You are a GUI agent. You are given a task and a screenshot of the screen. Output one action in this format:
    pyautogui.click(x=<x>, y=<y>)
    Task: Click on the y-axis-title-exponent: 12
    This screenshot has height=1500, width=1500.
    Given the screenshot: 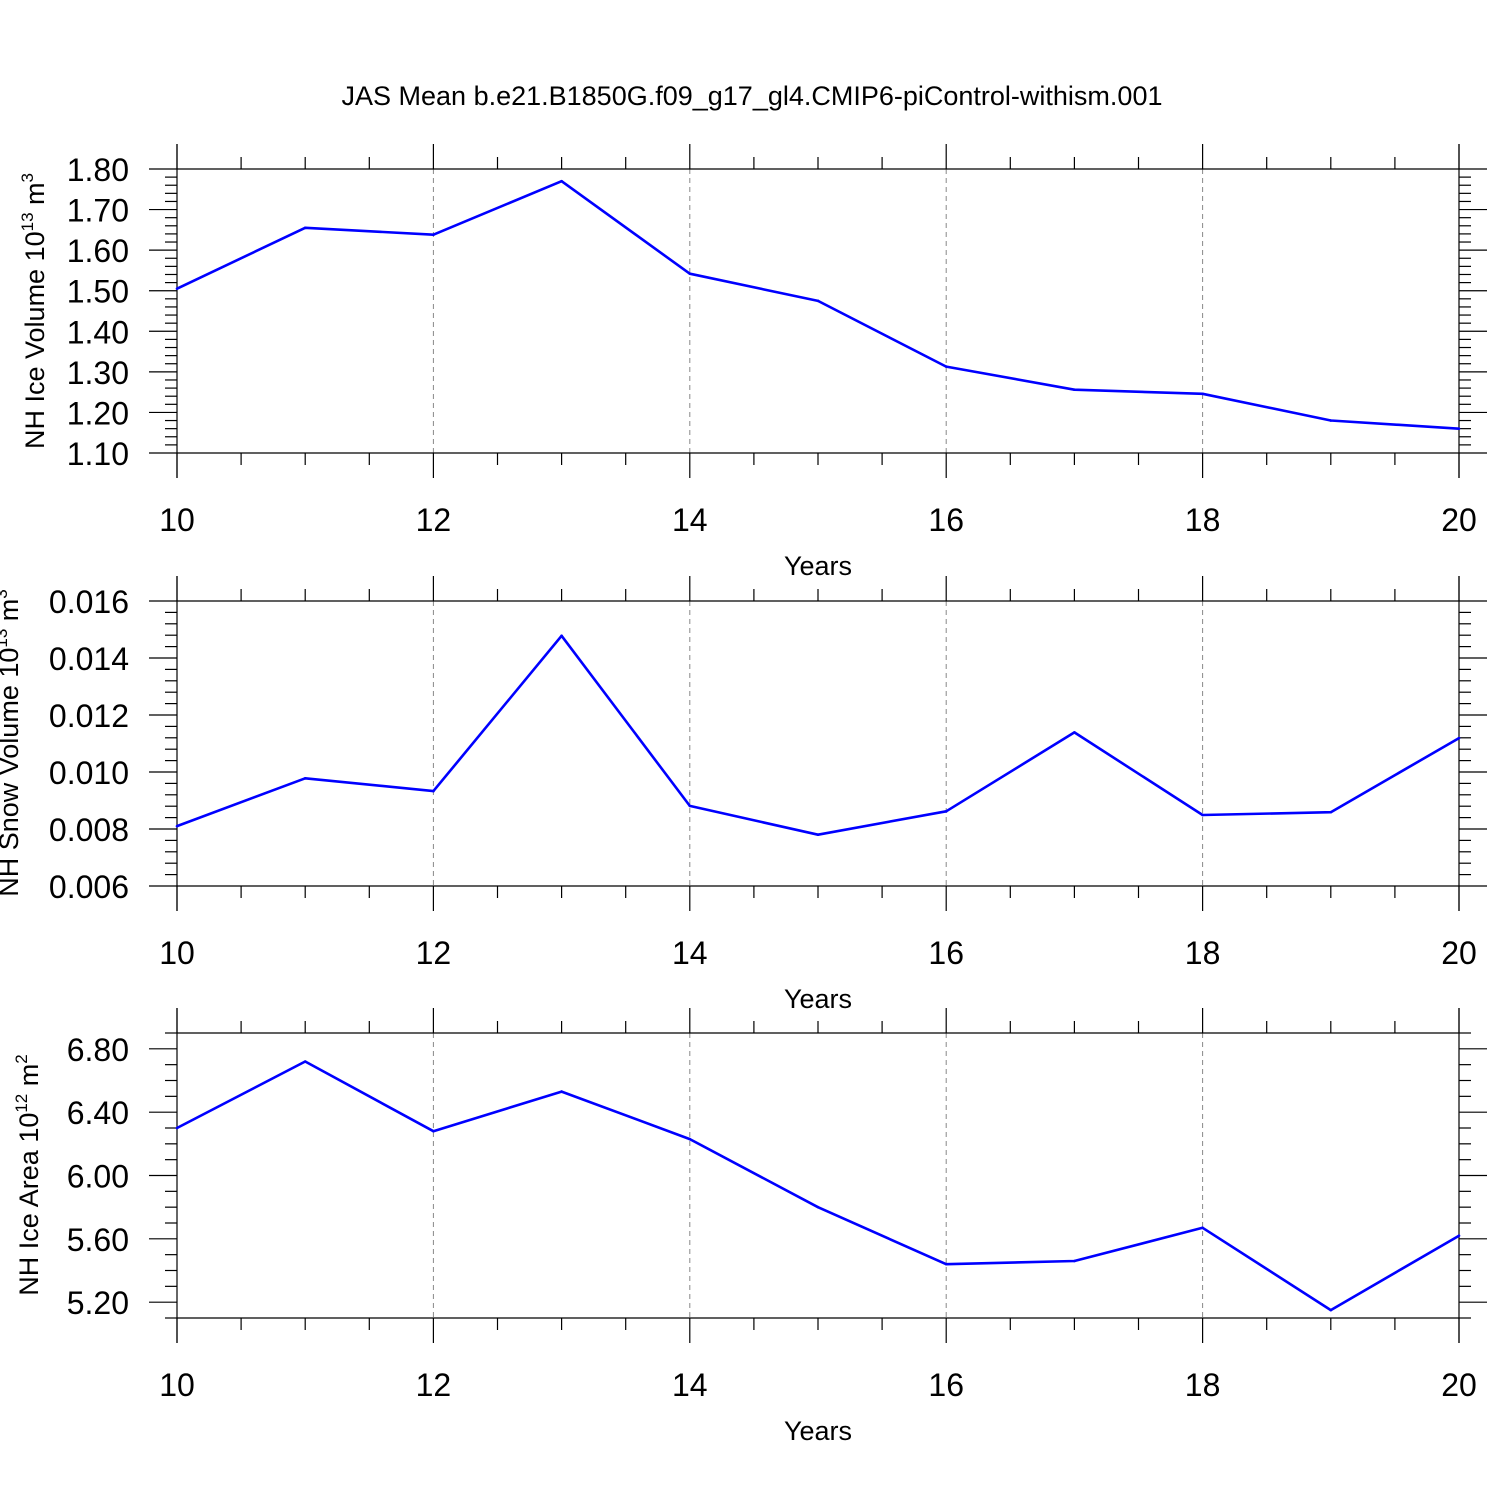 What is the action you would take?
    pyautogui.click(x=21, y=1103)
    